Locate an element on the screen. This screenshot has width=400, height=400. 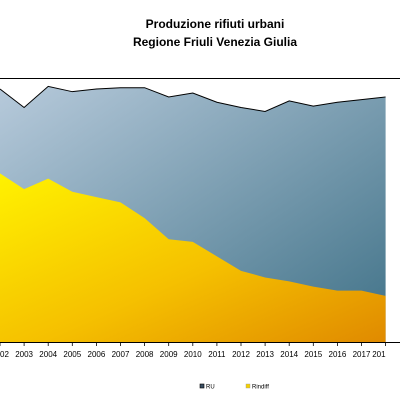
line-ru is located at coordinates (193, 98).